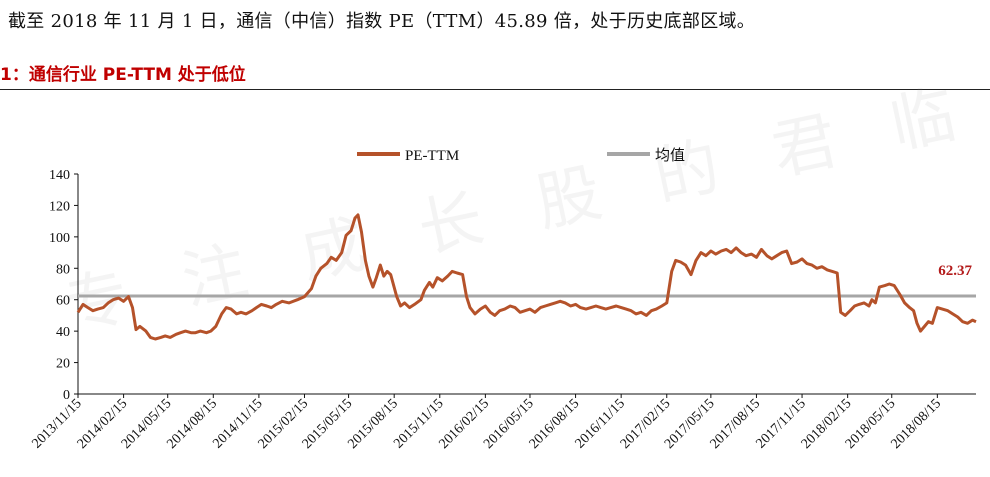  I want to click on watermark-glyph: 君, so click(805, 147).